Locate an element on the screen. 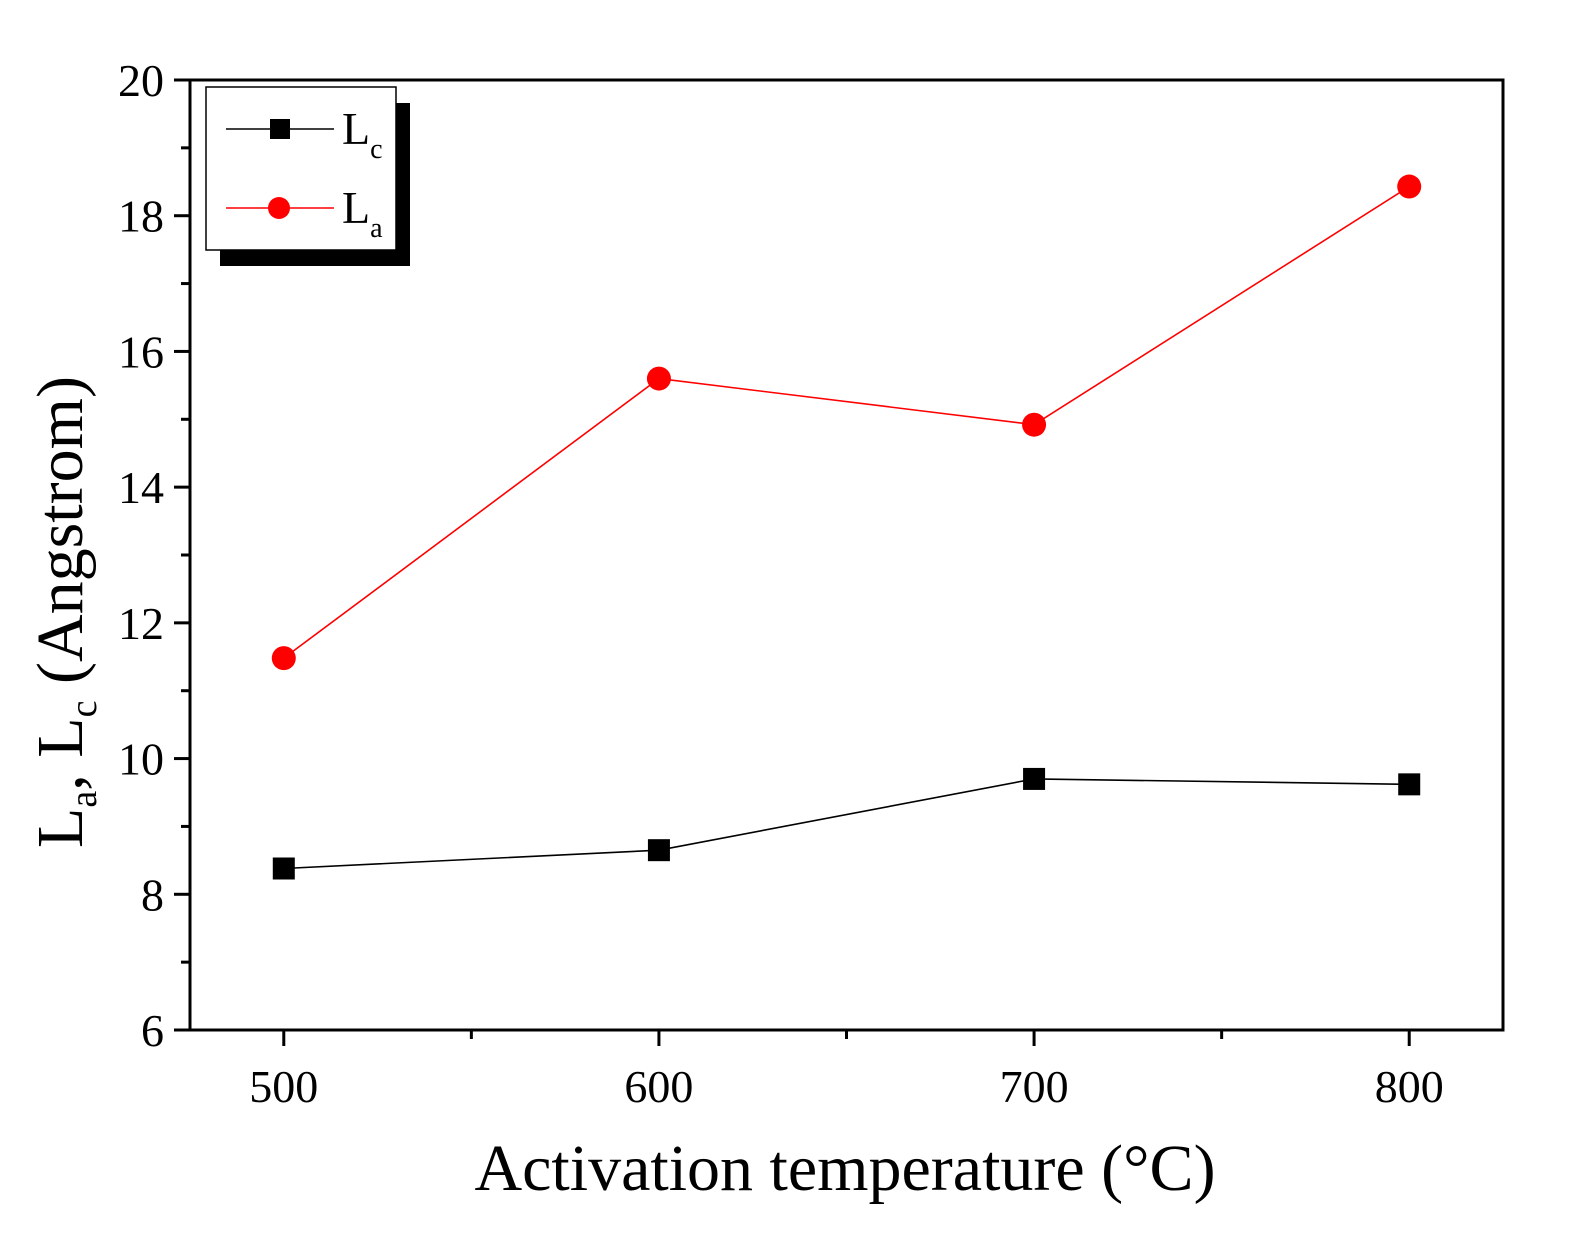 Image resolution: width=1584 pixels, height=1260 pixels. y-tick-label-8: 8 is located at coordinates (152, 894).